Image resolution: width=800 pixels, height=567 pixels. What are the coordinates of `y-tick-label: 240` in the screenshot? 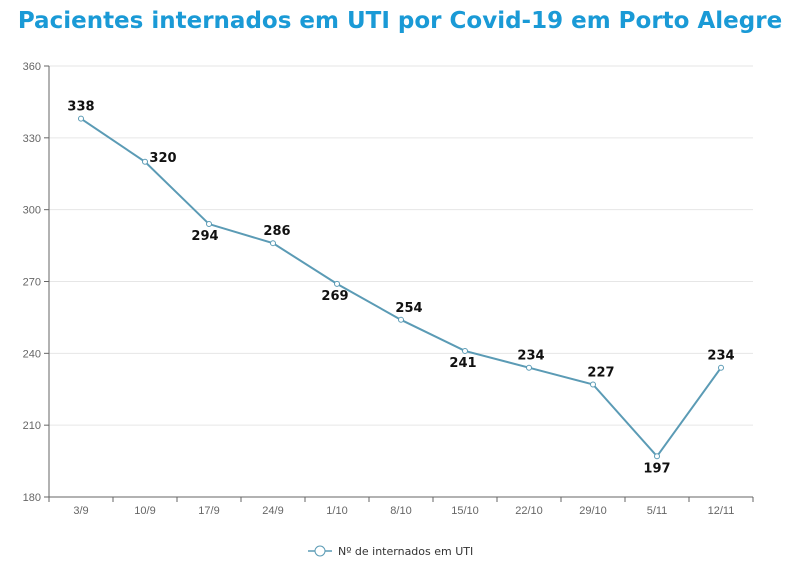 It's located at (32, 354).